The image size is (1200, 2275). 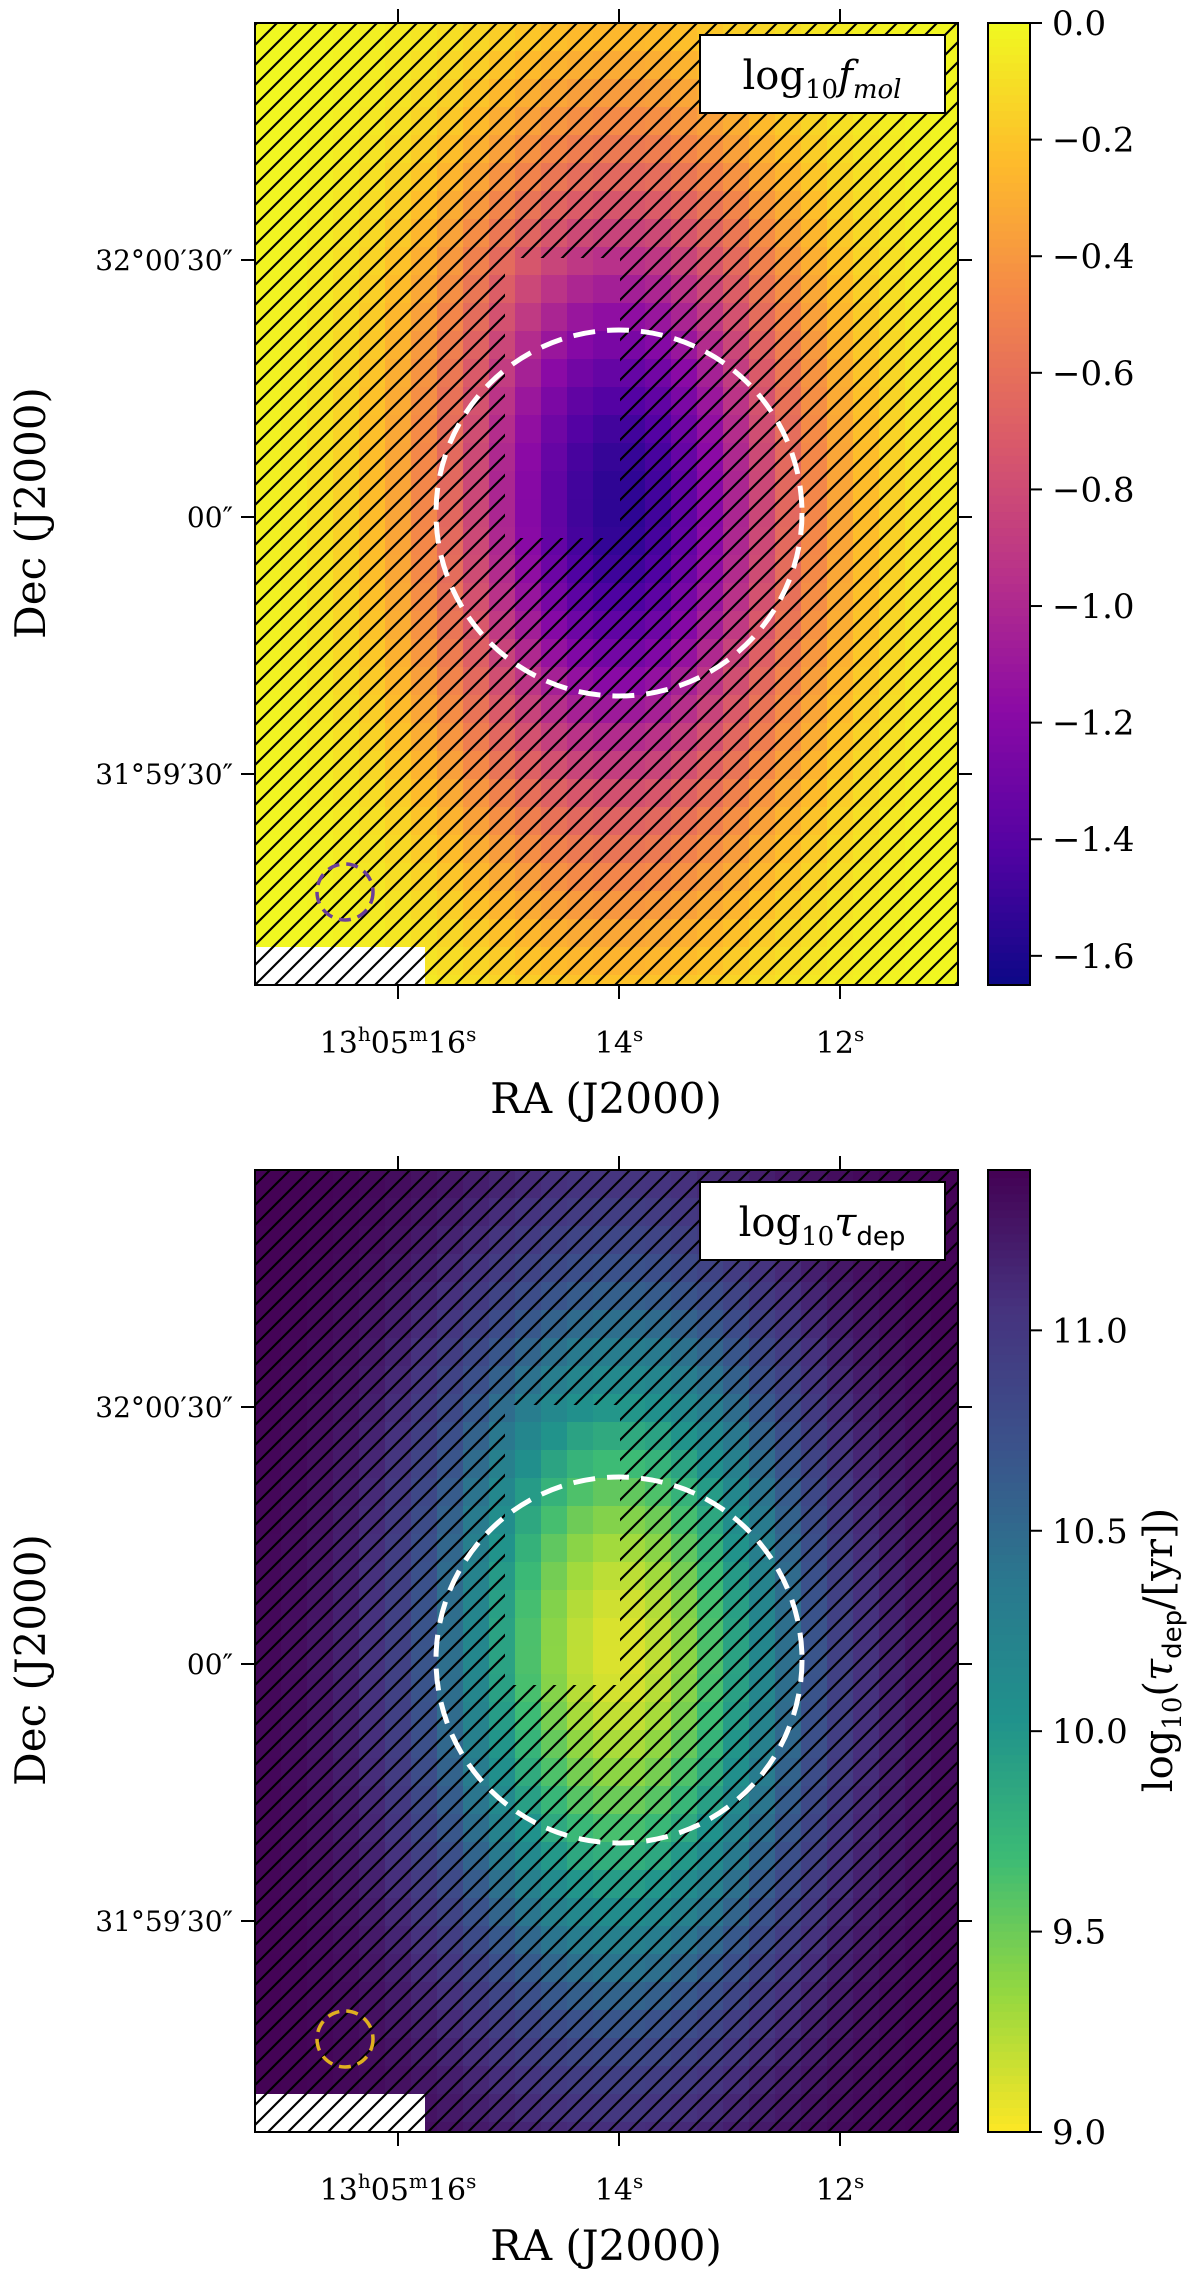 I want to click on blank-corner-hatch, so click(x=340, y=2113).